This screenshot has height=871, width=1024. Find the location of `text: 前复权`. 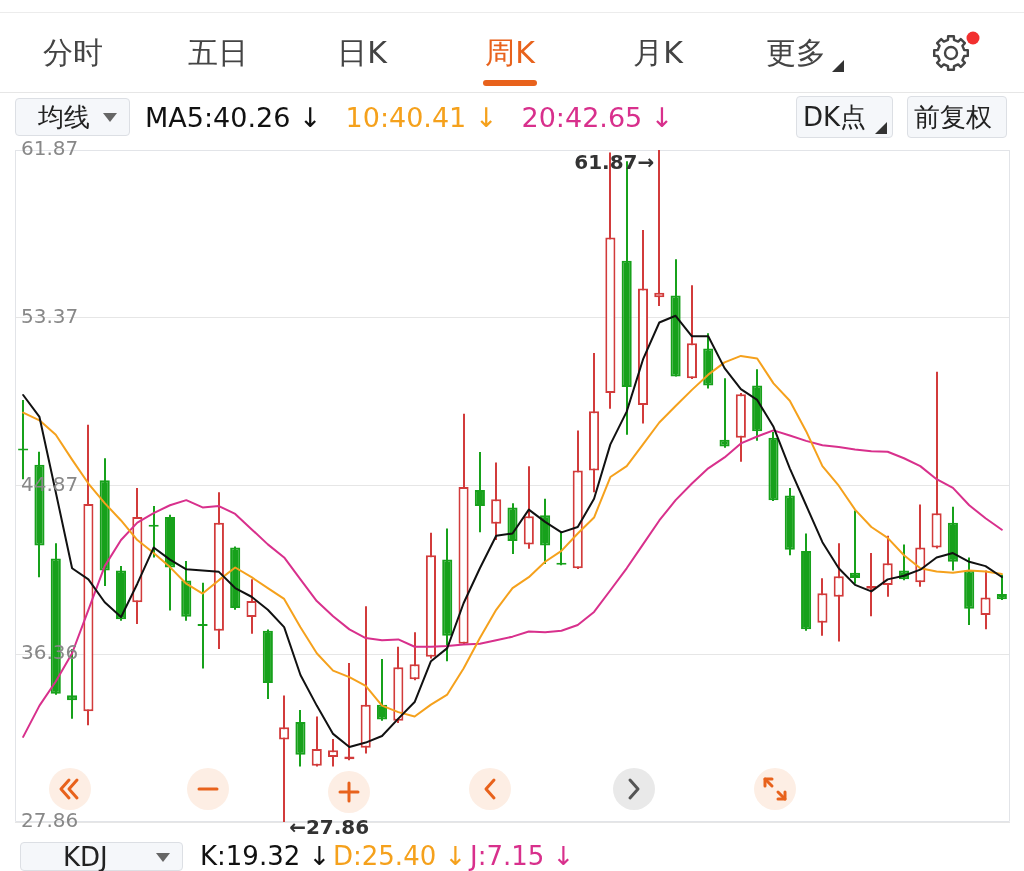

text: 前复权 is located at coordinates (953, 116).